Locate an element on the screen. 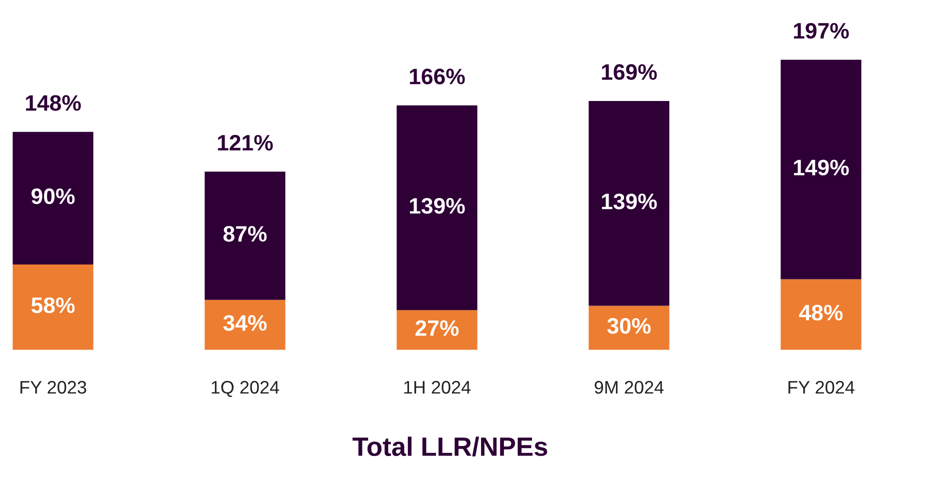 Image resolution: width=938 pixels, height=478 pixels. data-label: 48% is located at coordinates (821, 312).